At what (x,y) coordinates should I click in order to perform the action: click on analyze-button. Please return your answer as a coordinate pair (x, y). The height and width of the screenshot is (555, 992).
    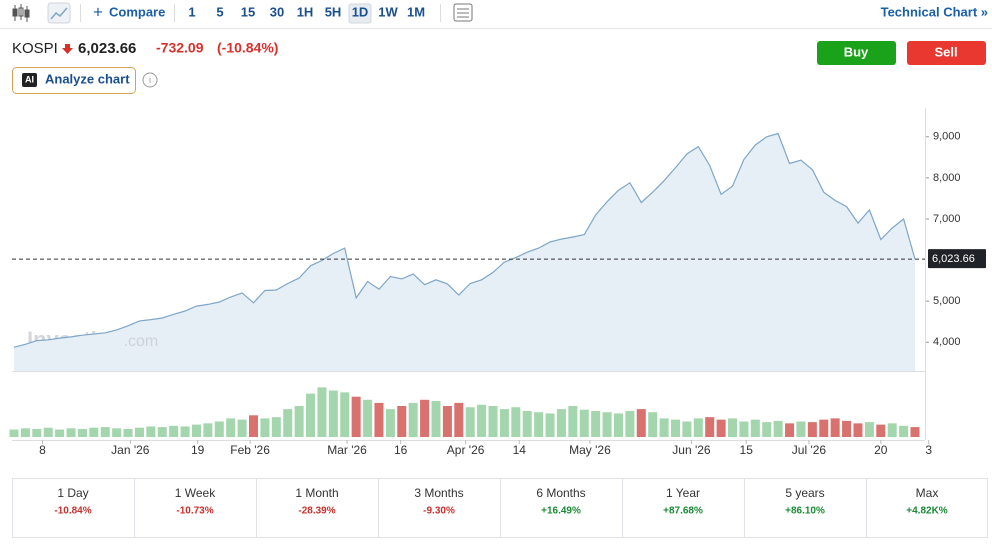
    Looking at the image, I should click on (74, 80).